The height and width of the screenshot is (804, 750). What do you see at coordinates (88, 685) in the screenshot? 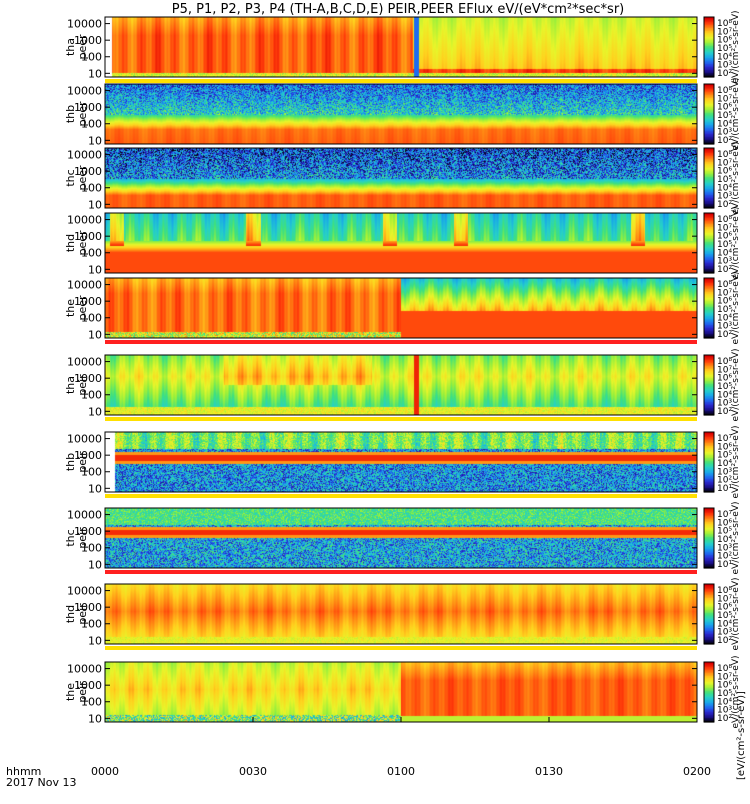
I see `y-tick-label: 1000` at bounding box center [88, 685].